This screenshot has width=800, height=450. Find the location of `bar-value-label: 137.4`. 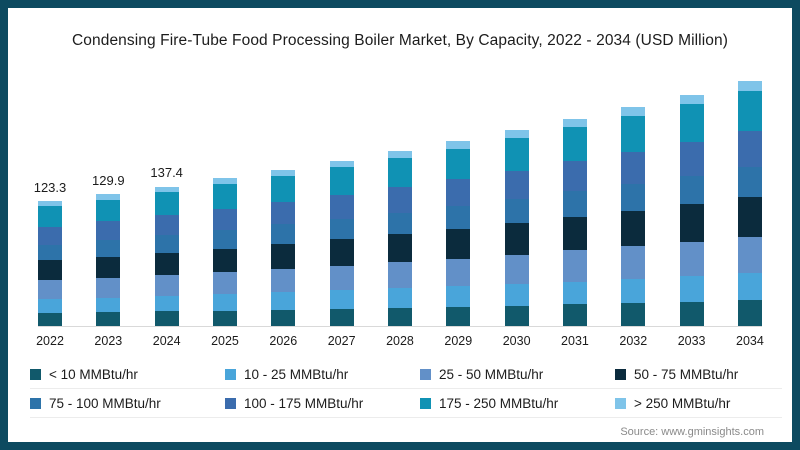

bar-value-label: 137.4 is located at coordinates (166, 173).